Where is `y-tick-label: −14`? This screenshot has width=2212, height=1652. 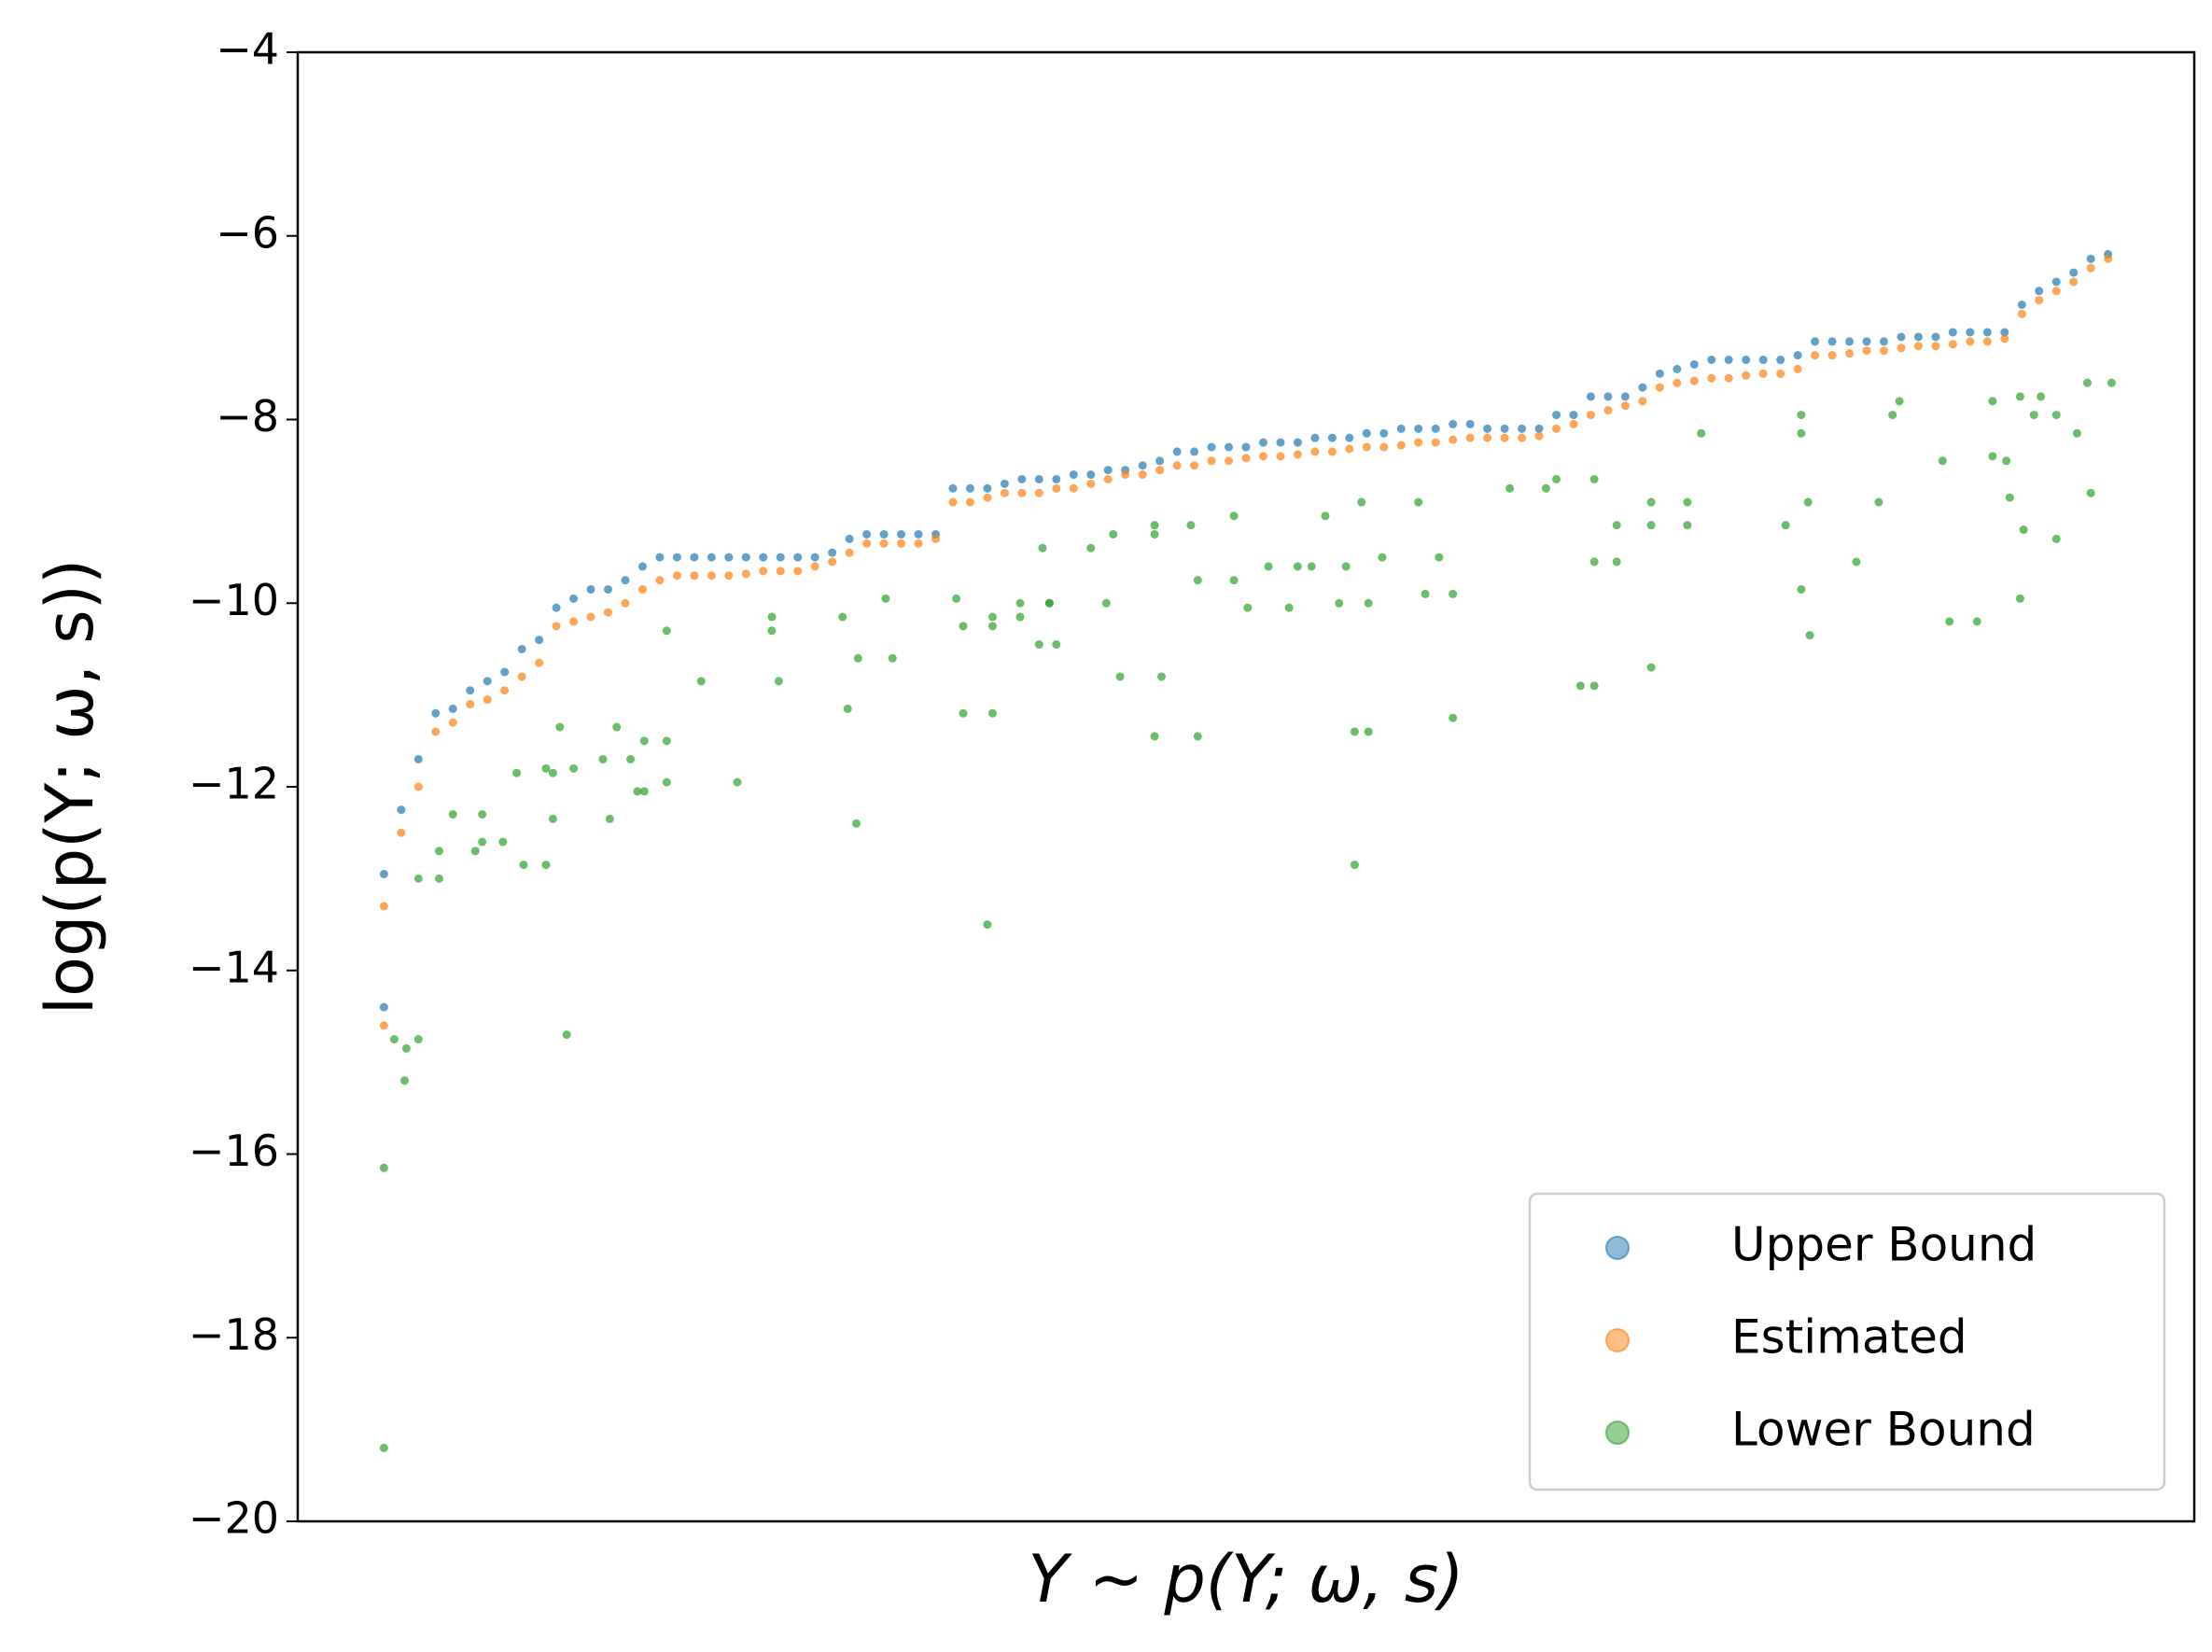 y-tick-label: −14 is located at coordinates (234, 967).